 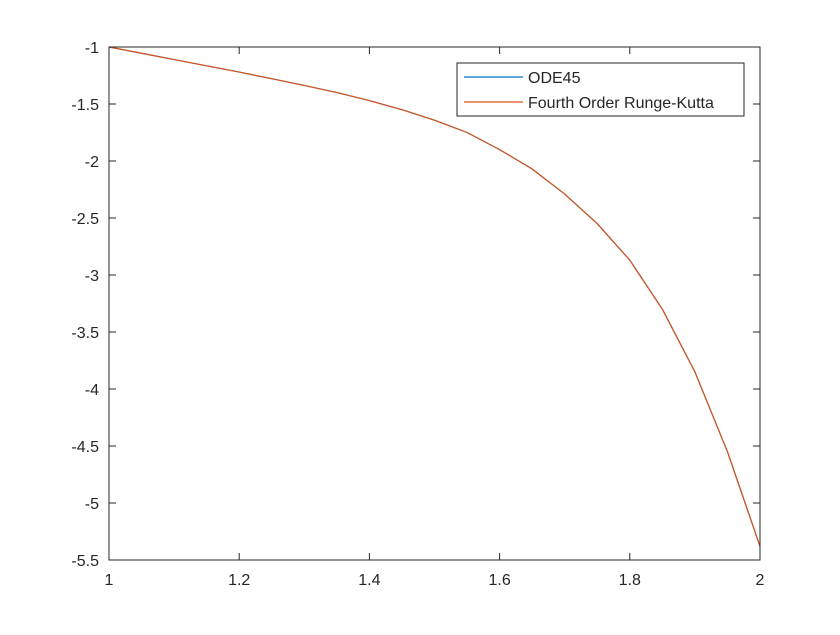 What do you see at coordinates (92, 276) in the screenshot?
I see `y-tick-label: -3` at bounding box center [92, 276].